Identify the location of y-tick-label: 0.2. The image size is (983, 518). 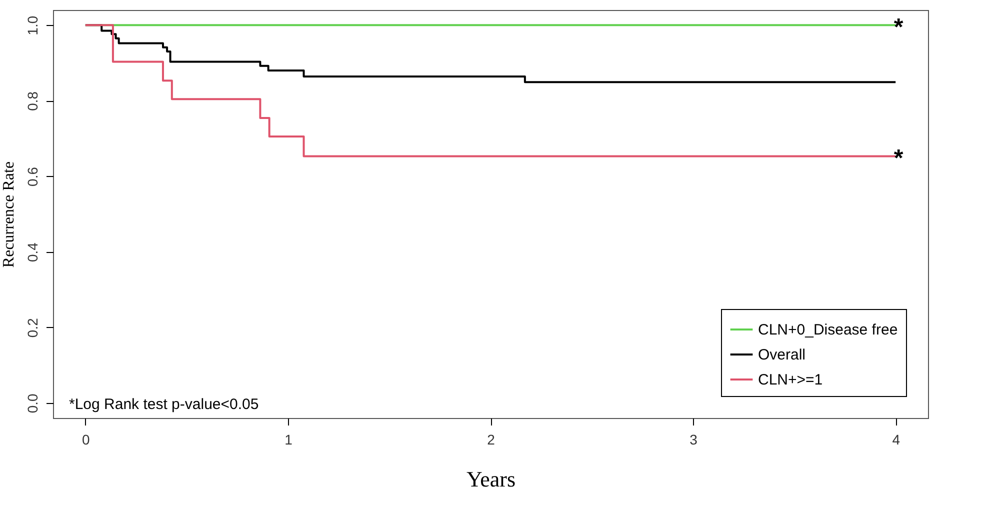
(32, 328).